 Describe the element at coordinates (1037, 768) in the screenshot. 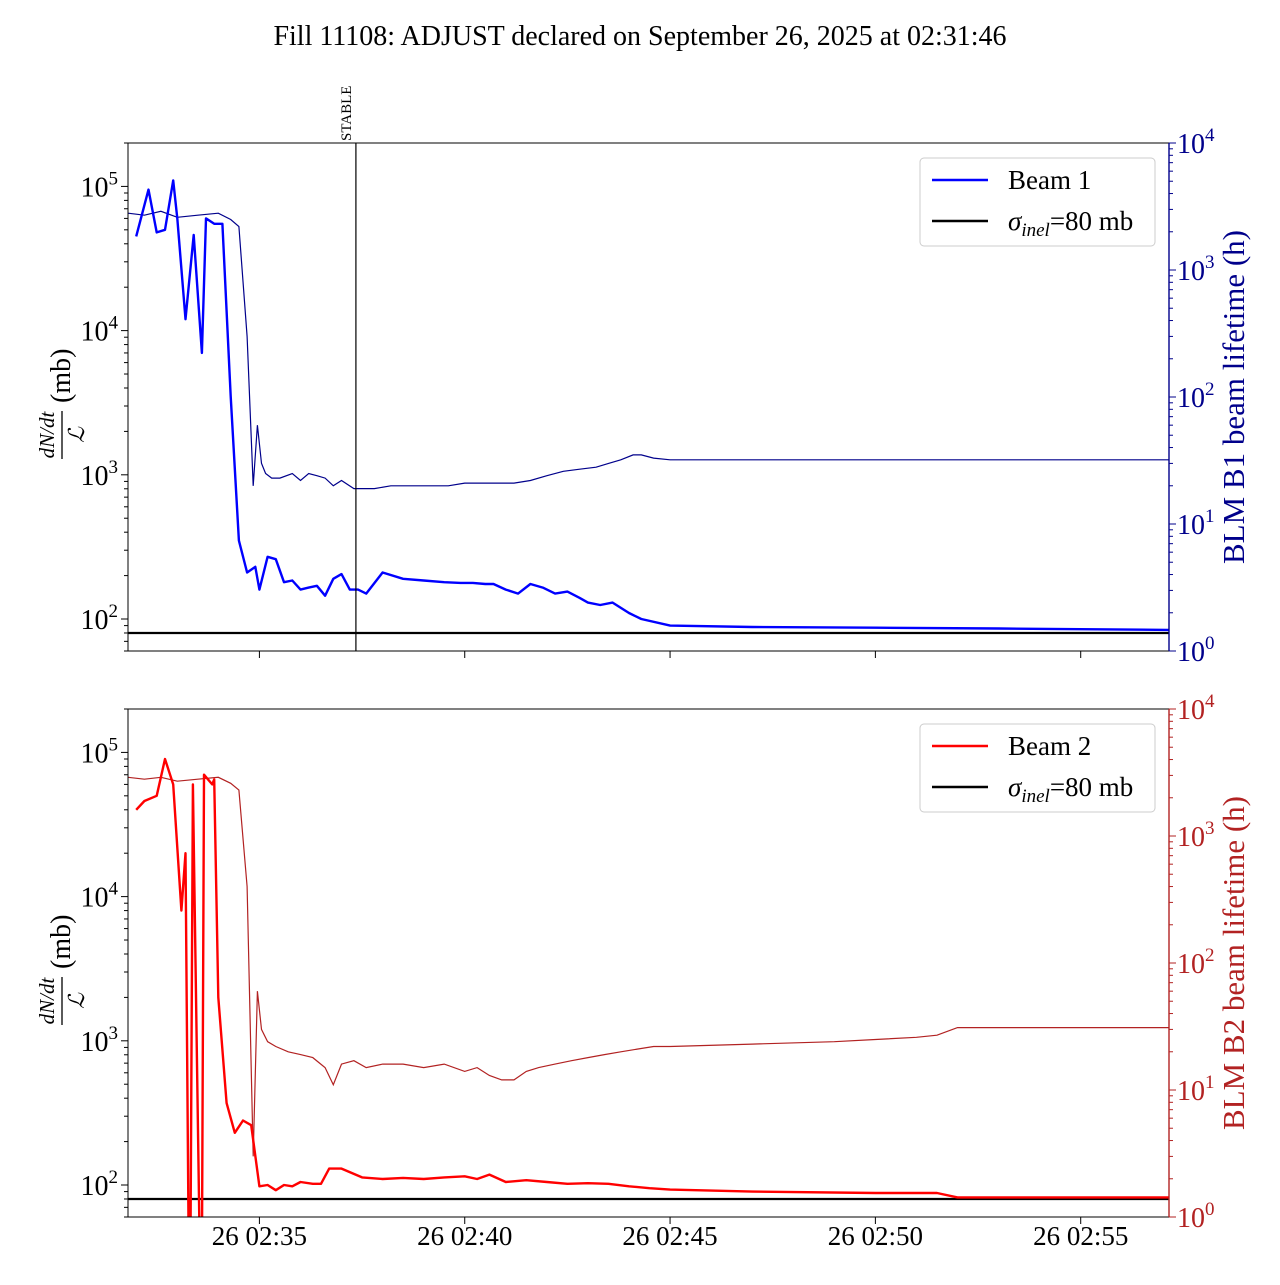

I see `b2-legend: Beam 2 σinel=80 mb` at that location.